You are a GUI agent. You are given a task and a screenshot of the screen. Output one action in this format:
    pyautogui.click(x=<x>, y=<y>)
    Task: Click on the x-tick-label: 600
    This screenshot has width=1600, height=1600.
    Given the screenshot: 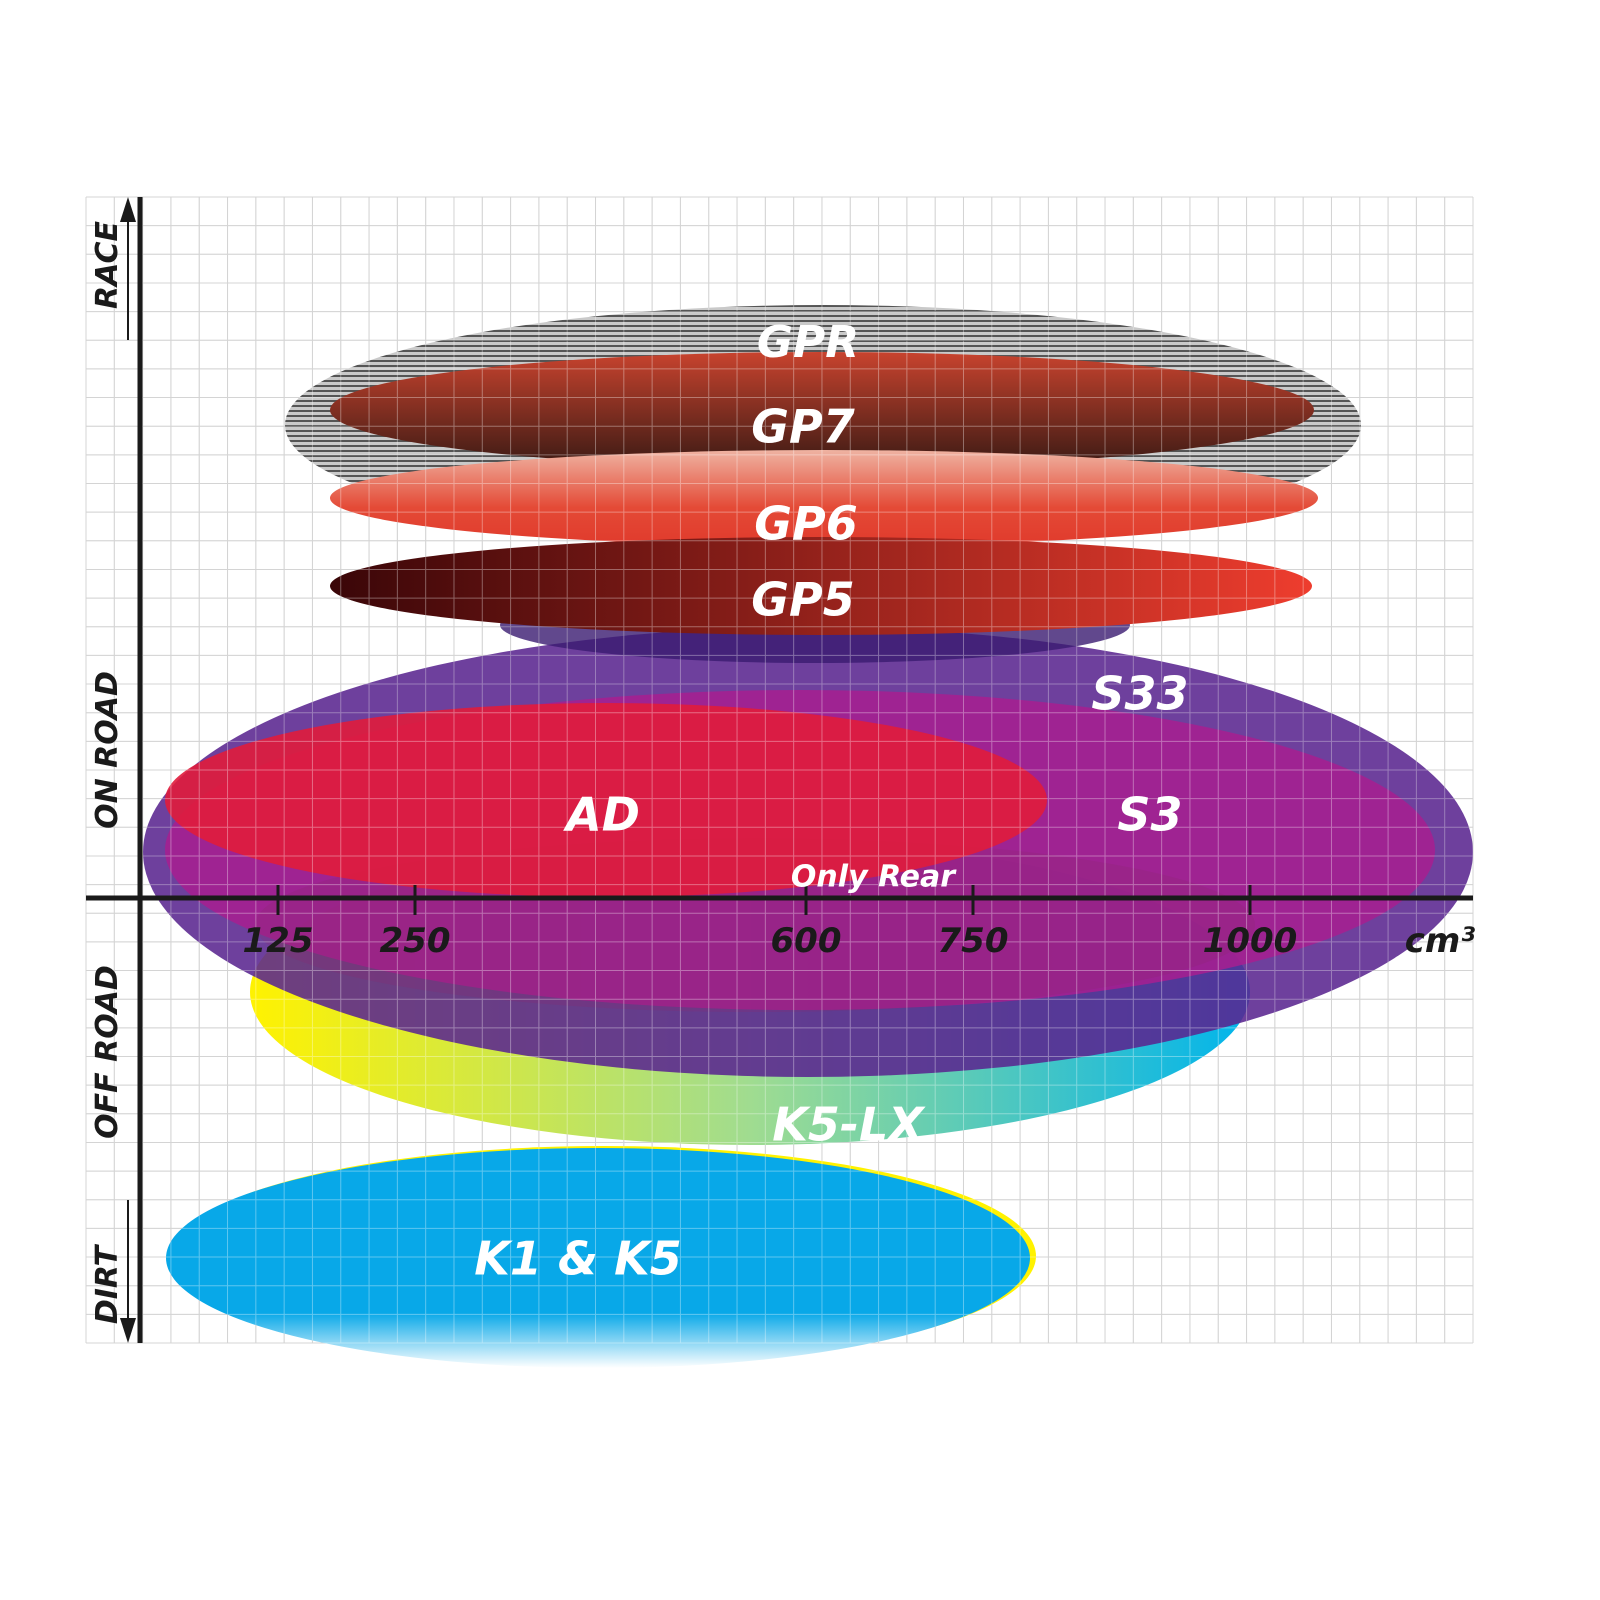 What is the action you would take?
    pyautogui.click(x=806, y=941)
    